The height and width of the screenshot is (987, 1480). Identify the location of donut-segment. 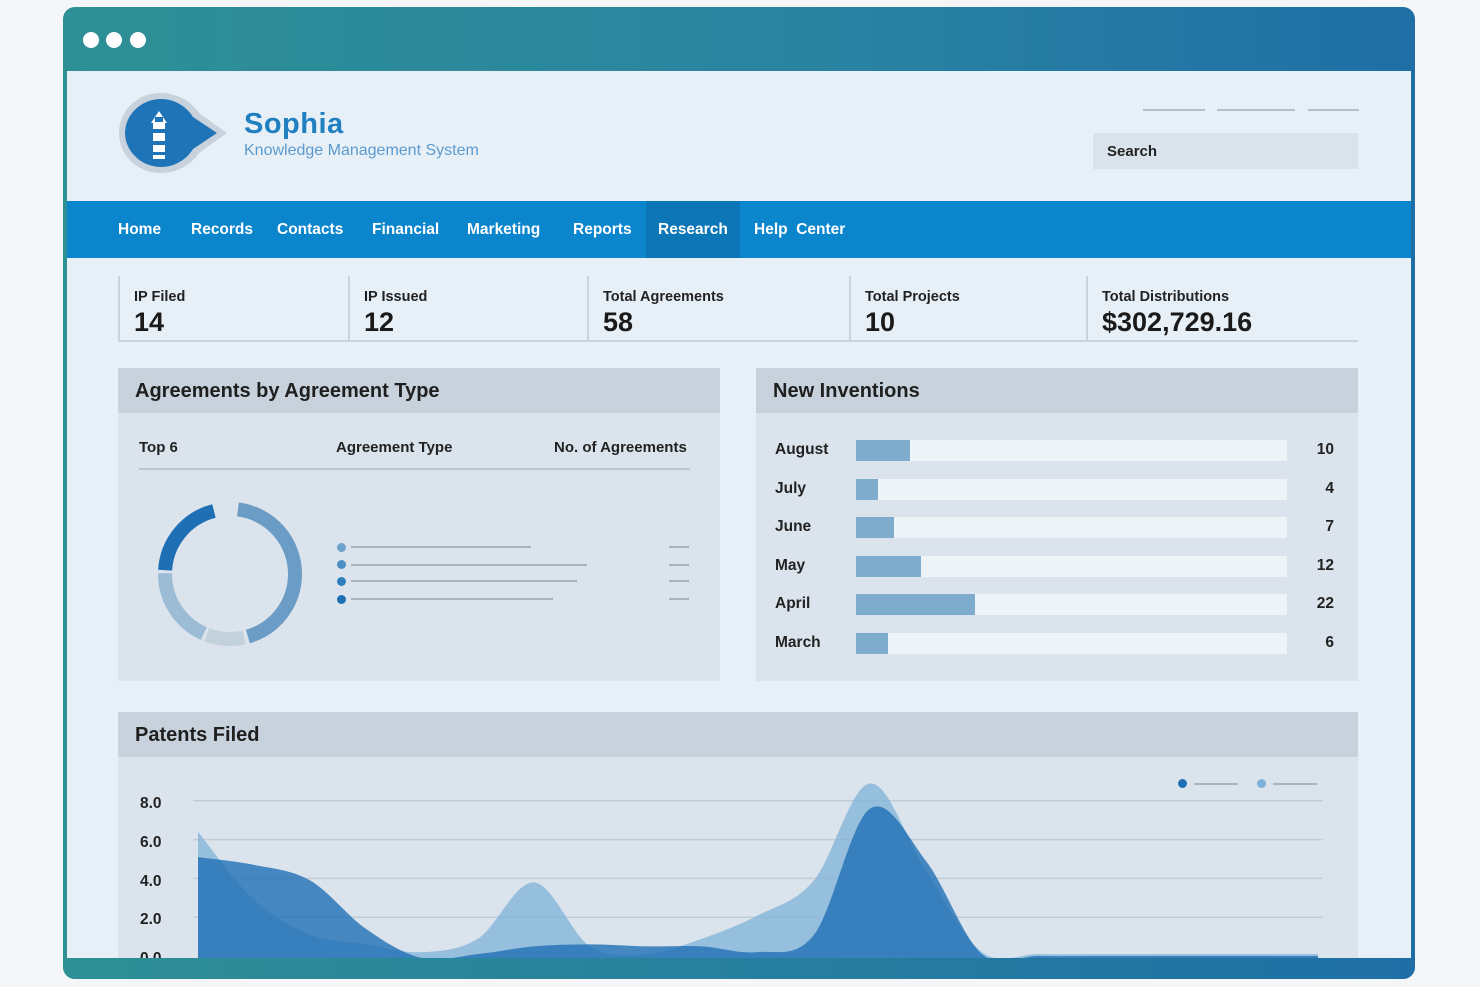
(230, 574).